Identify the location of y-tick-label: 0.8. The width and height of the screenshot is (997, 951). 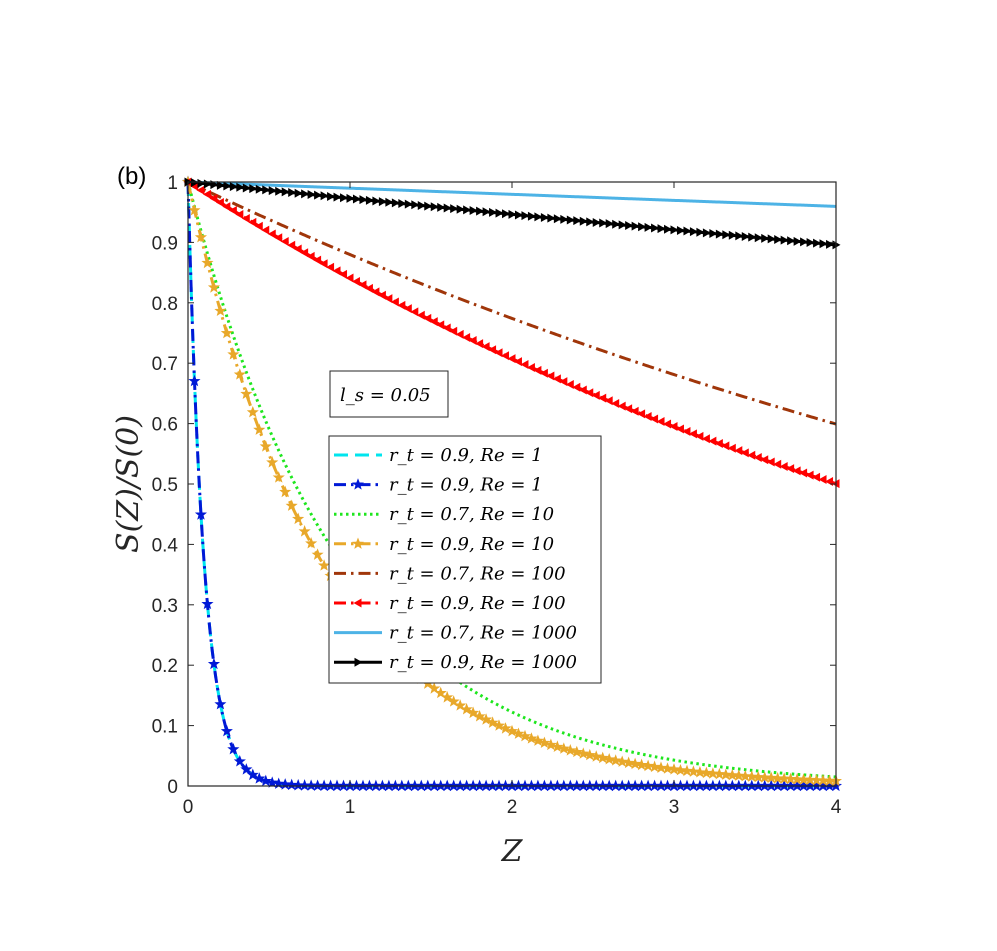
(165, 304).